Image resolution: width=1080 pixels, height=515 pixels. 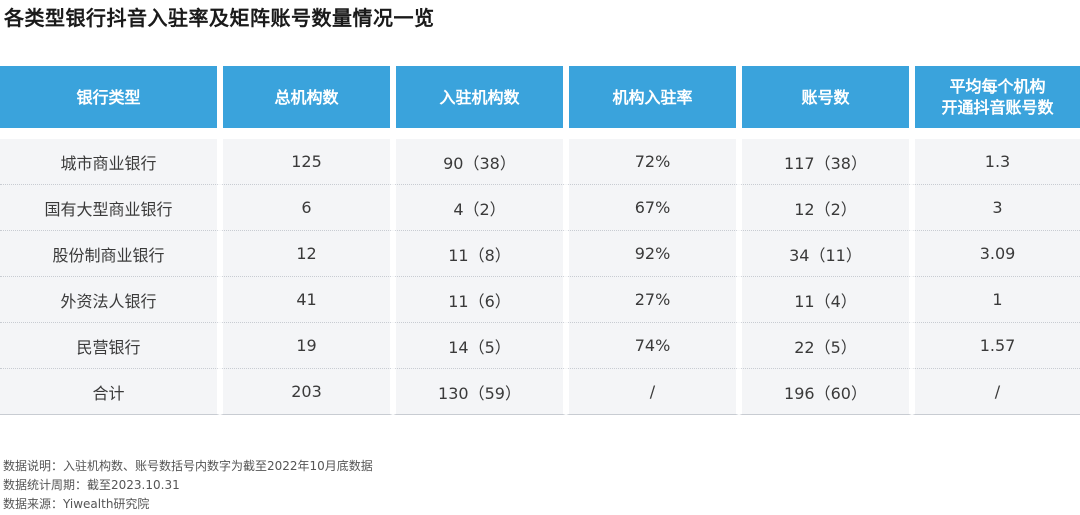 I want to click on cell-total: 19, so click(x=306, y=346).